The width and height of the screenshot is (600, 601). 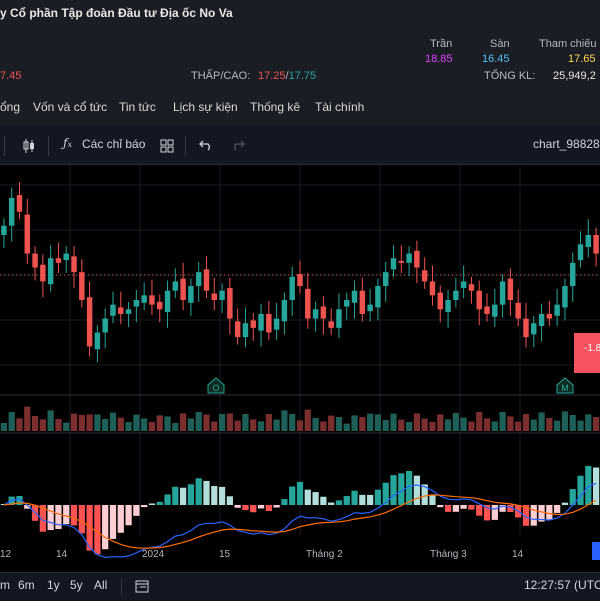 I want to click on tab-financials: Tài chính, so click(x=340, y=107).